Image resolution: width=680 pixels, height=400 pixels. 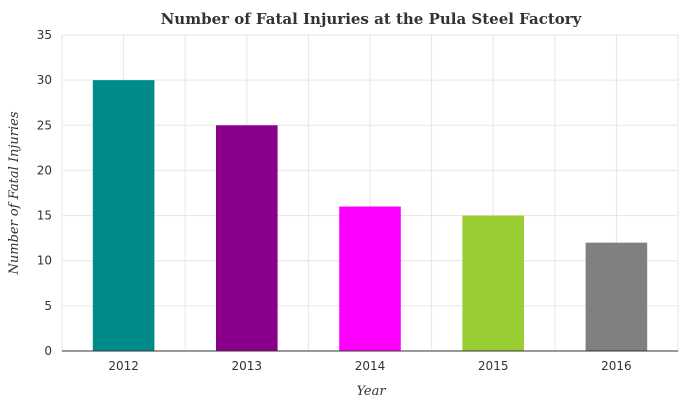 I want to click on y-tick-label: 25, so click(x=44, y=125).